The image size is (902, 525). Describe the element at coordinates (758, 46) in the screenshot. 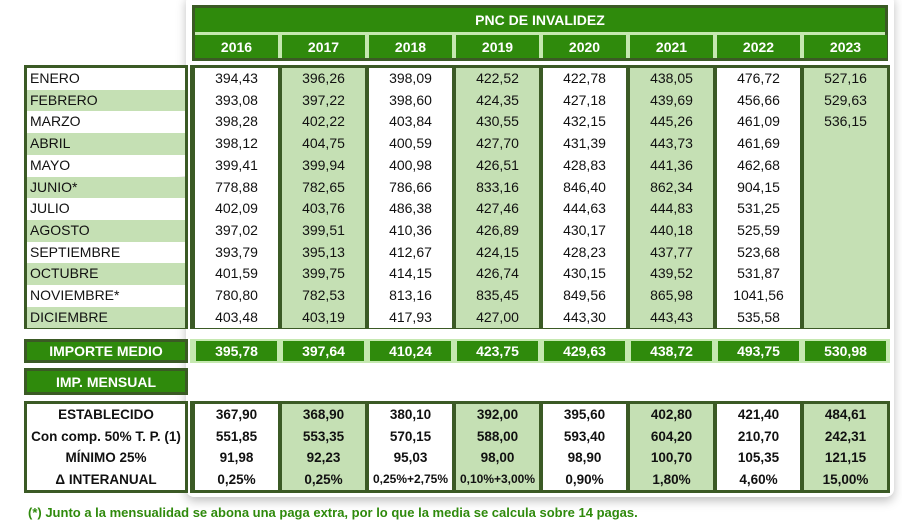

I see `year-header-2022: 2022` at that location.